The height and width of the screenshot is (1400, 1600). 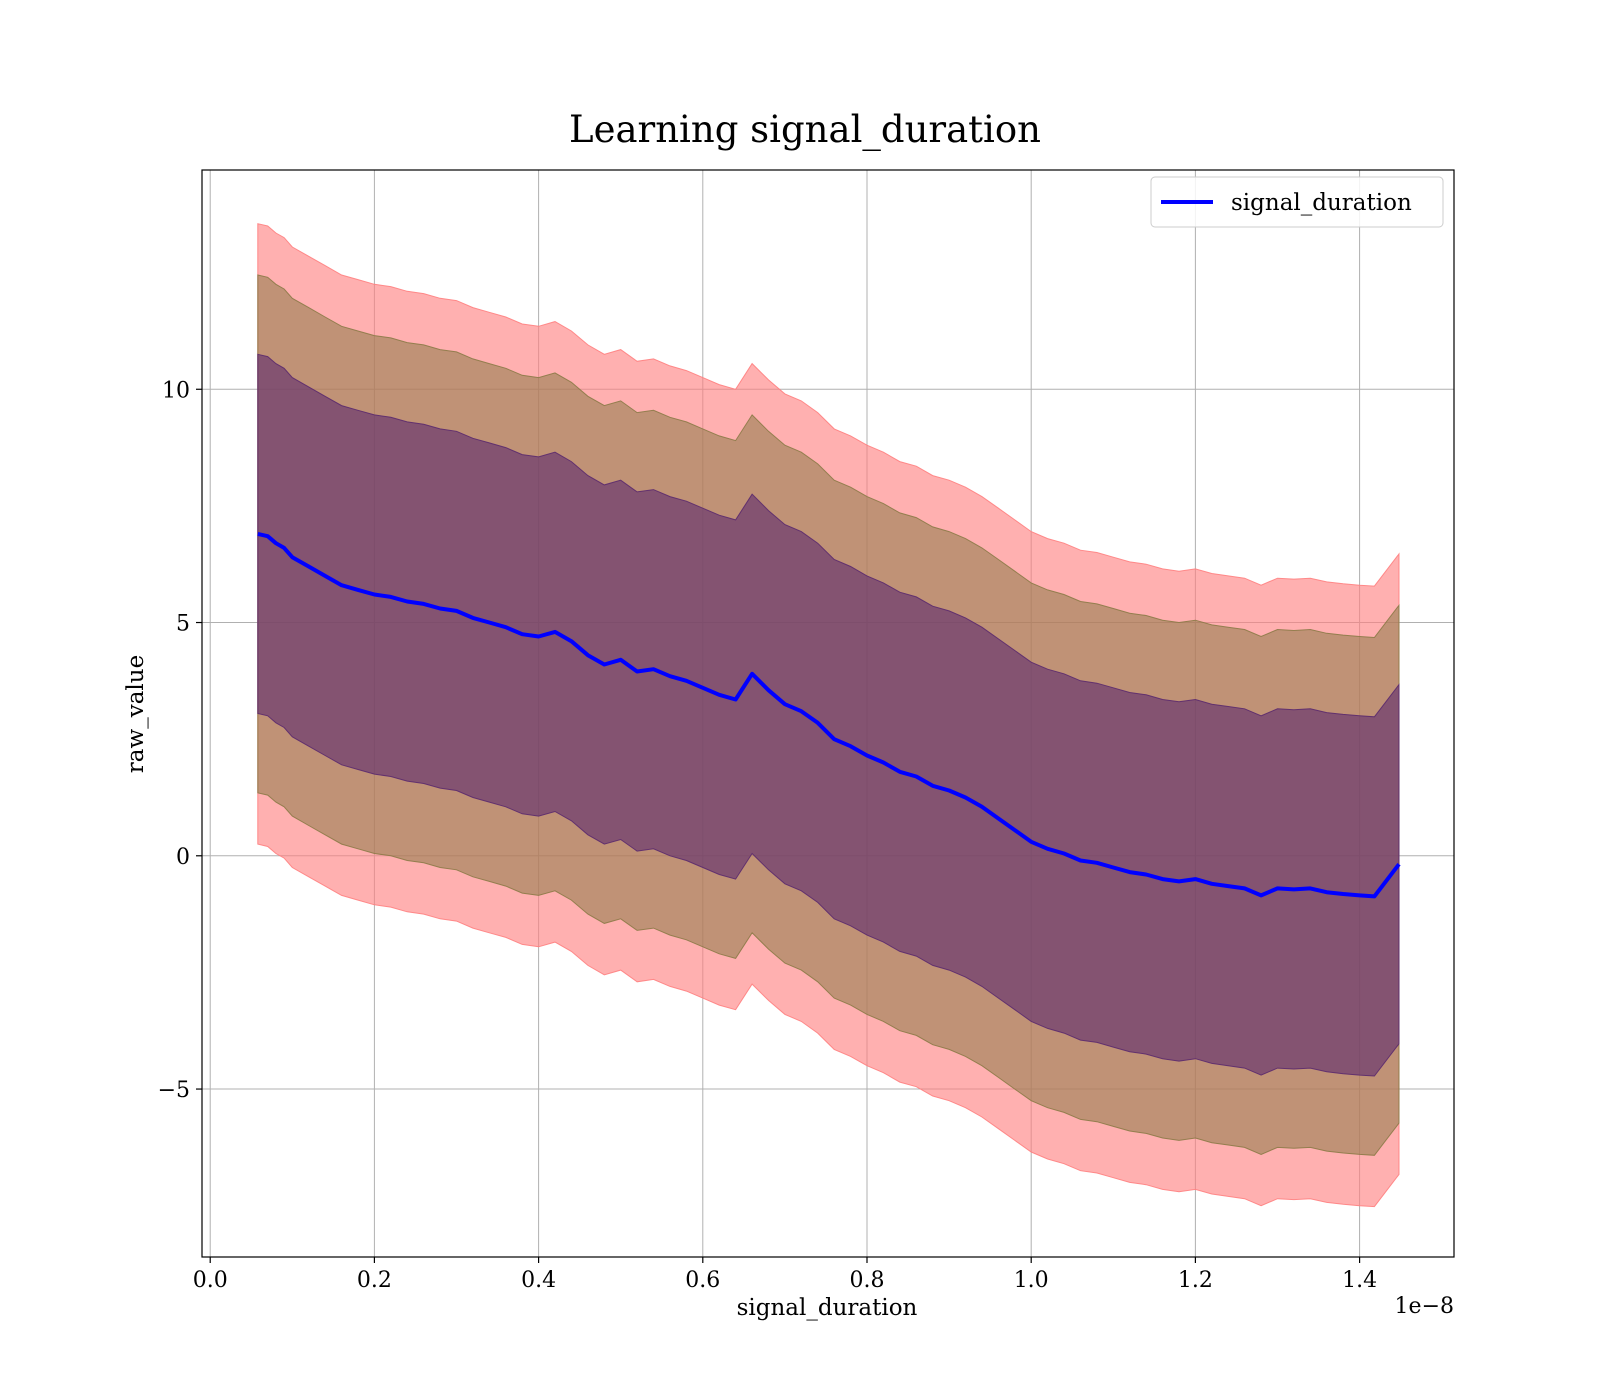 I want to click on legend: signal_duration, so click(x=1297, y=202).